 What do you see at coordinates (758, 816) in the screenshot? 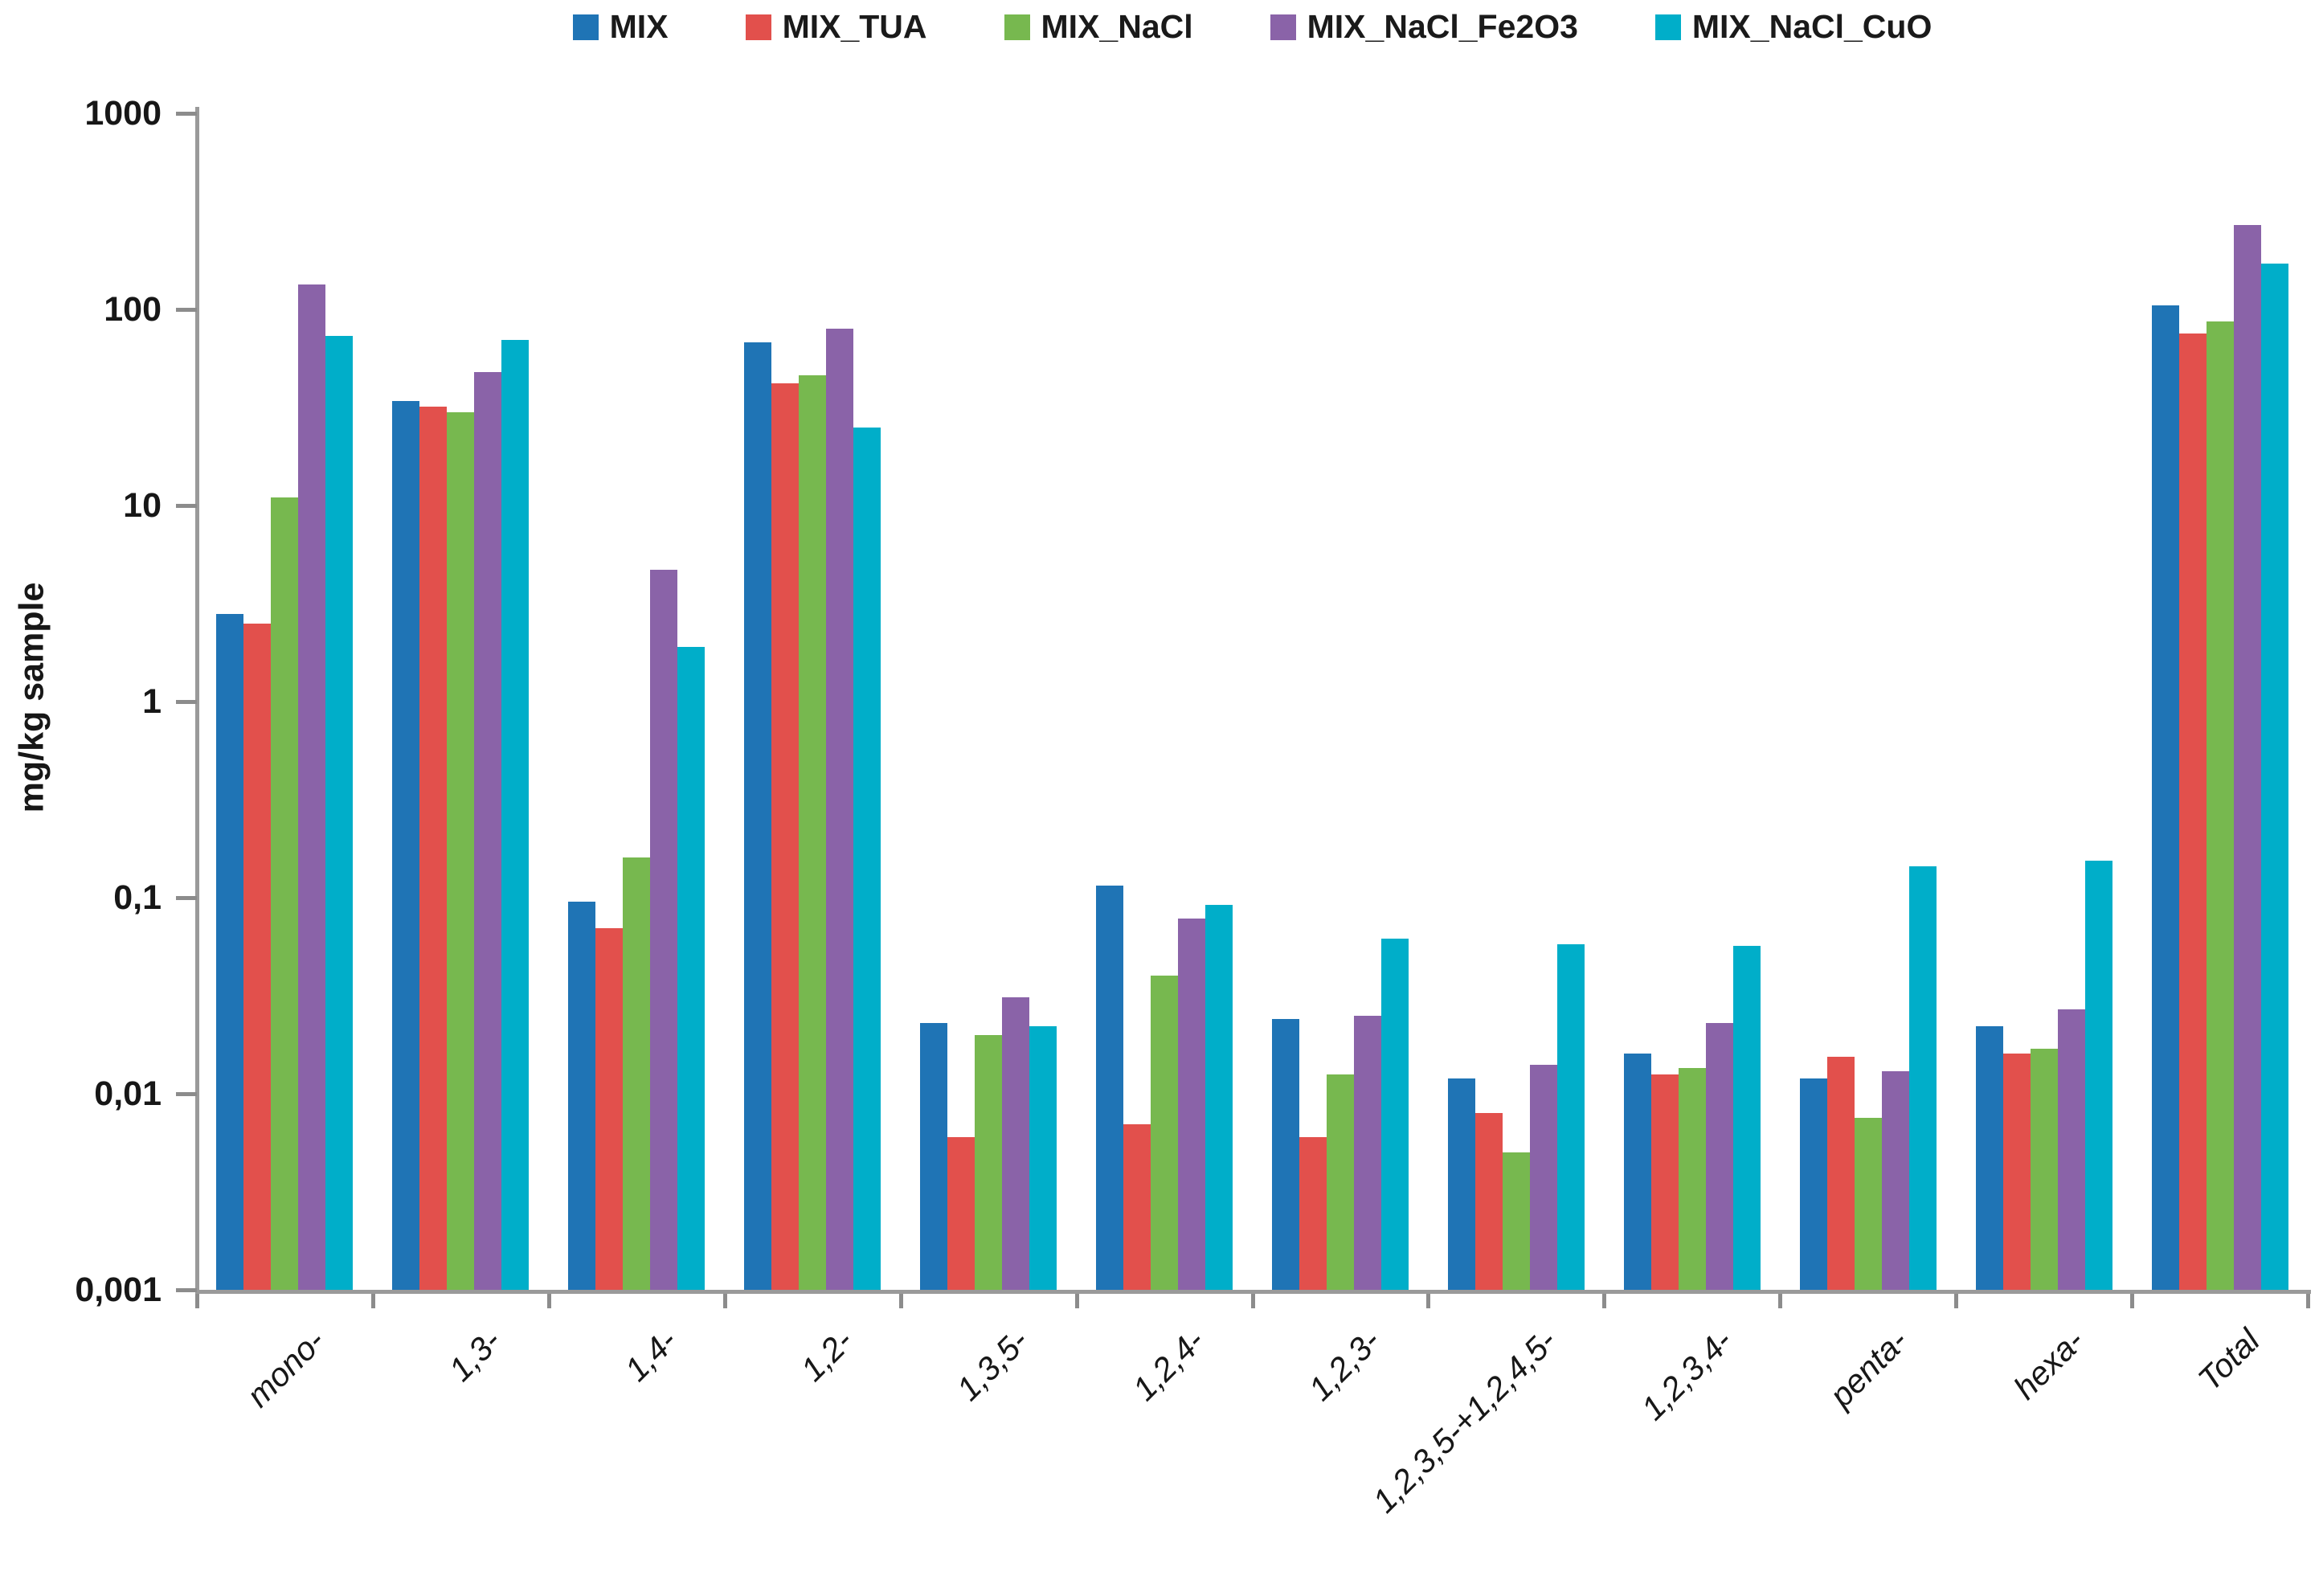
I see `bar-MIX-1,2-` at bounding box center [758, 816].